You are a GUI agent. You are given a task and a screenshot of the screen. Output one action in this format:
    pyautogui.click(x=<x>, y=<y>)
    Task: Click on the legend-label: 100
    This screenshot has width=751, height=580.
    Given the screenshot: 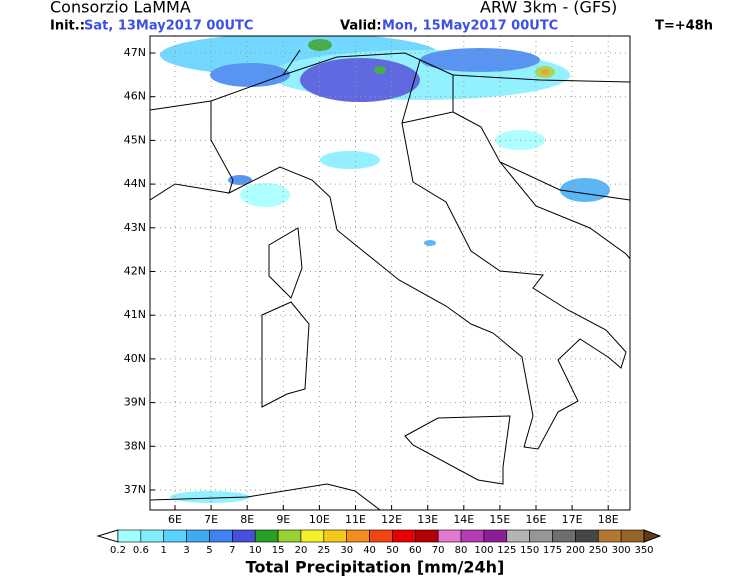 What is the action you would take?
    pyautogui.click(x=483, y=550)
    